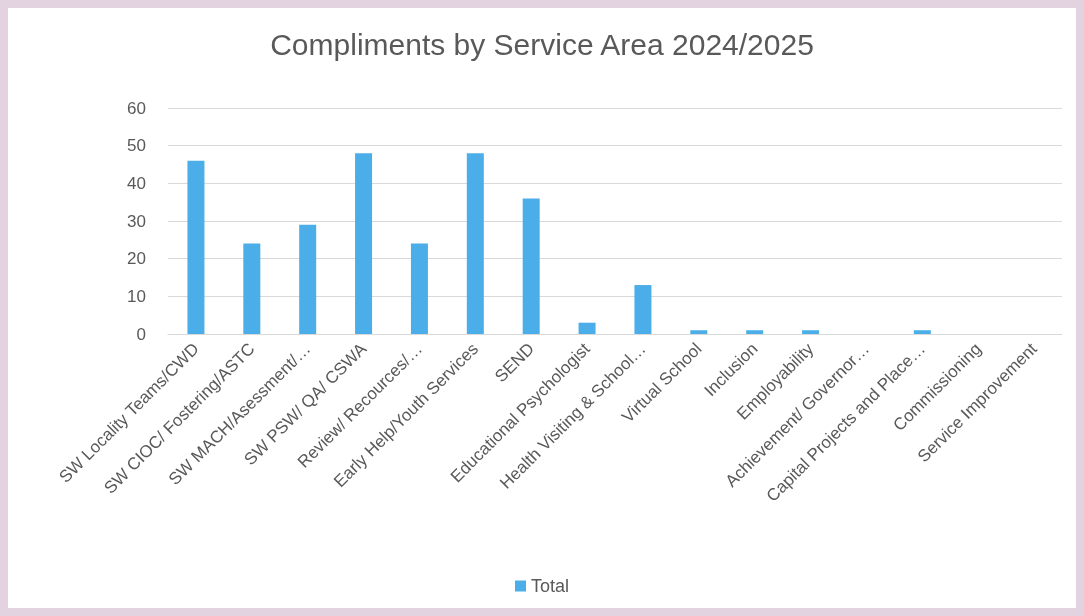 The height and width of the screenshot is (616, 1084). Describe the element at coordinates (136, 183) in the screenshot. I see `y-tick-label: 40` at that location.